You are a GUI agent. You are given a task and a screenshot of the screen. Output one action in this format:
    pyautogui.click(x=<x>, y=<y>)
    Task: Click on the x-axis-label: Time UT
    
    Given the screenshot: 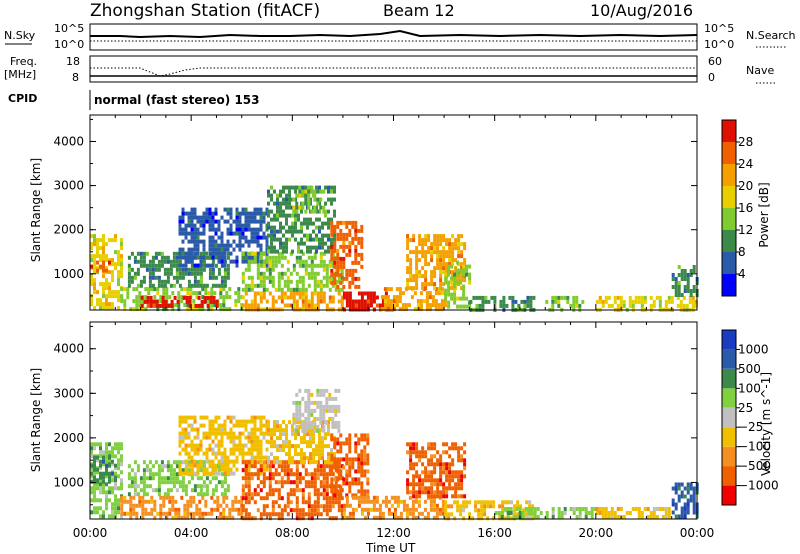 What is the action you would take?
    pyautogui.click(x=390, y=547)
    